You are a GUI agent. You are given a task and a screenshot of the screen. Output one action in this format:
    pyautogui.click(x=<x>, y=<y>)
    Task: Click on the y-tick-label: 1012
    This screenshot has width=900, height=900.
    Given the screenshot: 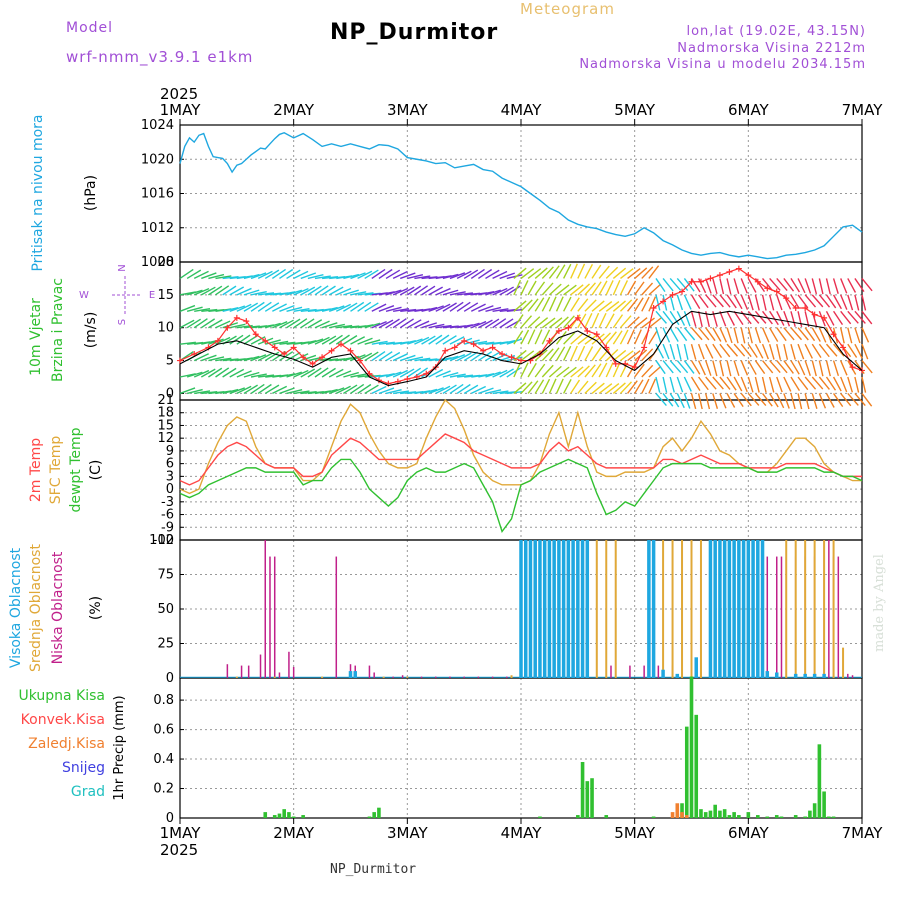 What is the action you would take?
    pyautogui.click(x=157, y=228)
    